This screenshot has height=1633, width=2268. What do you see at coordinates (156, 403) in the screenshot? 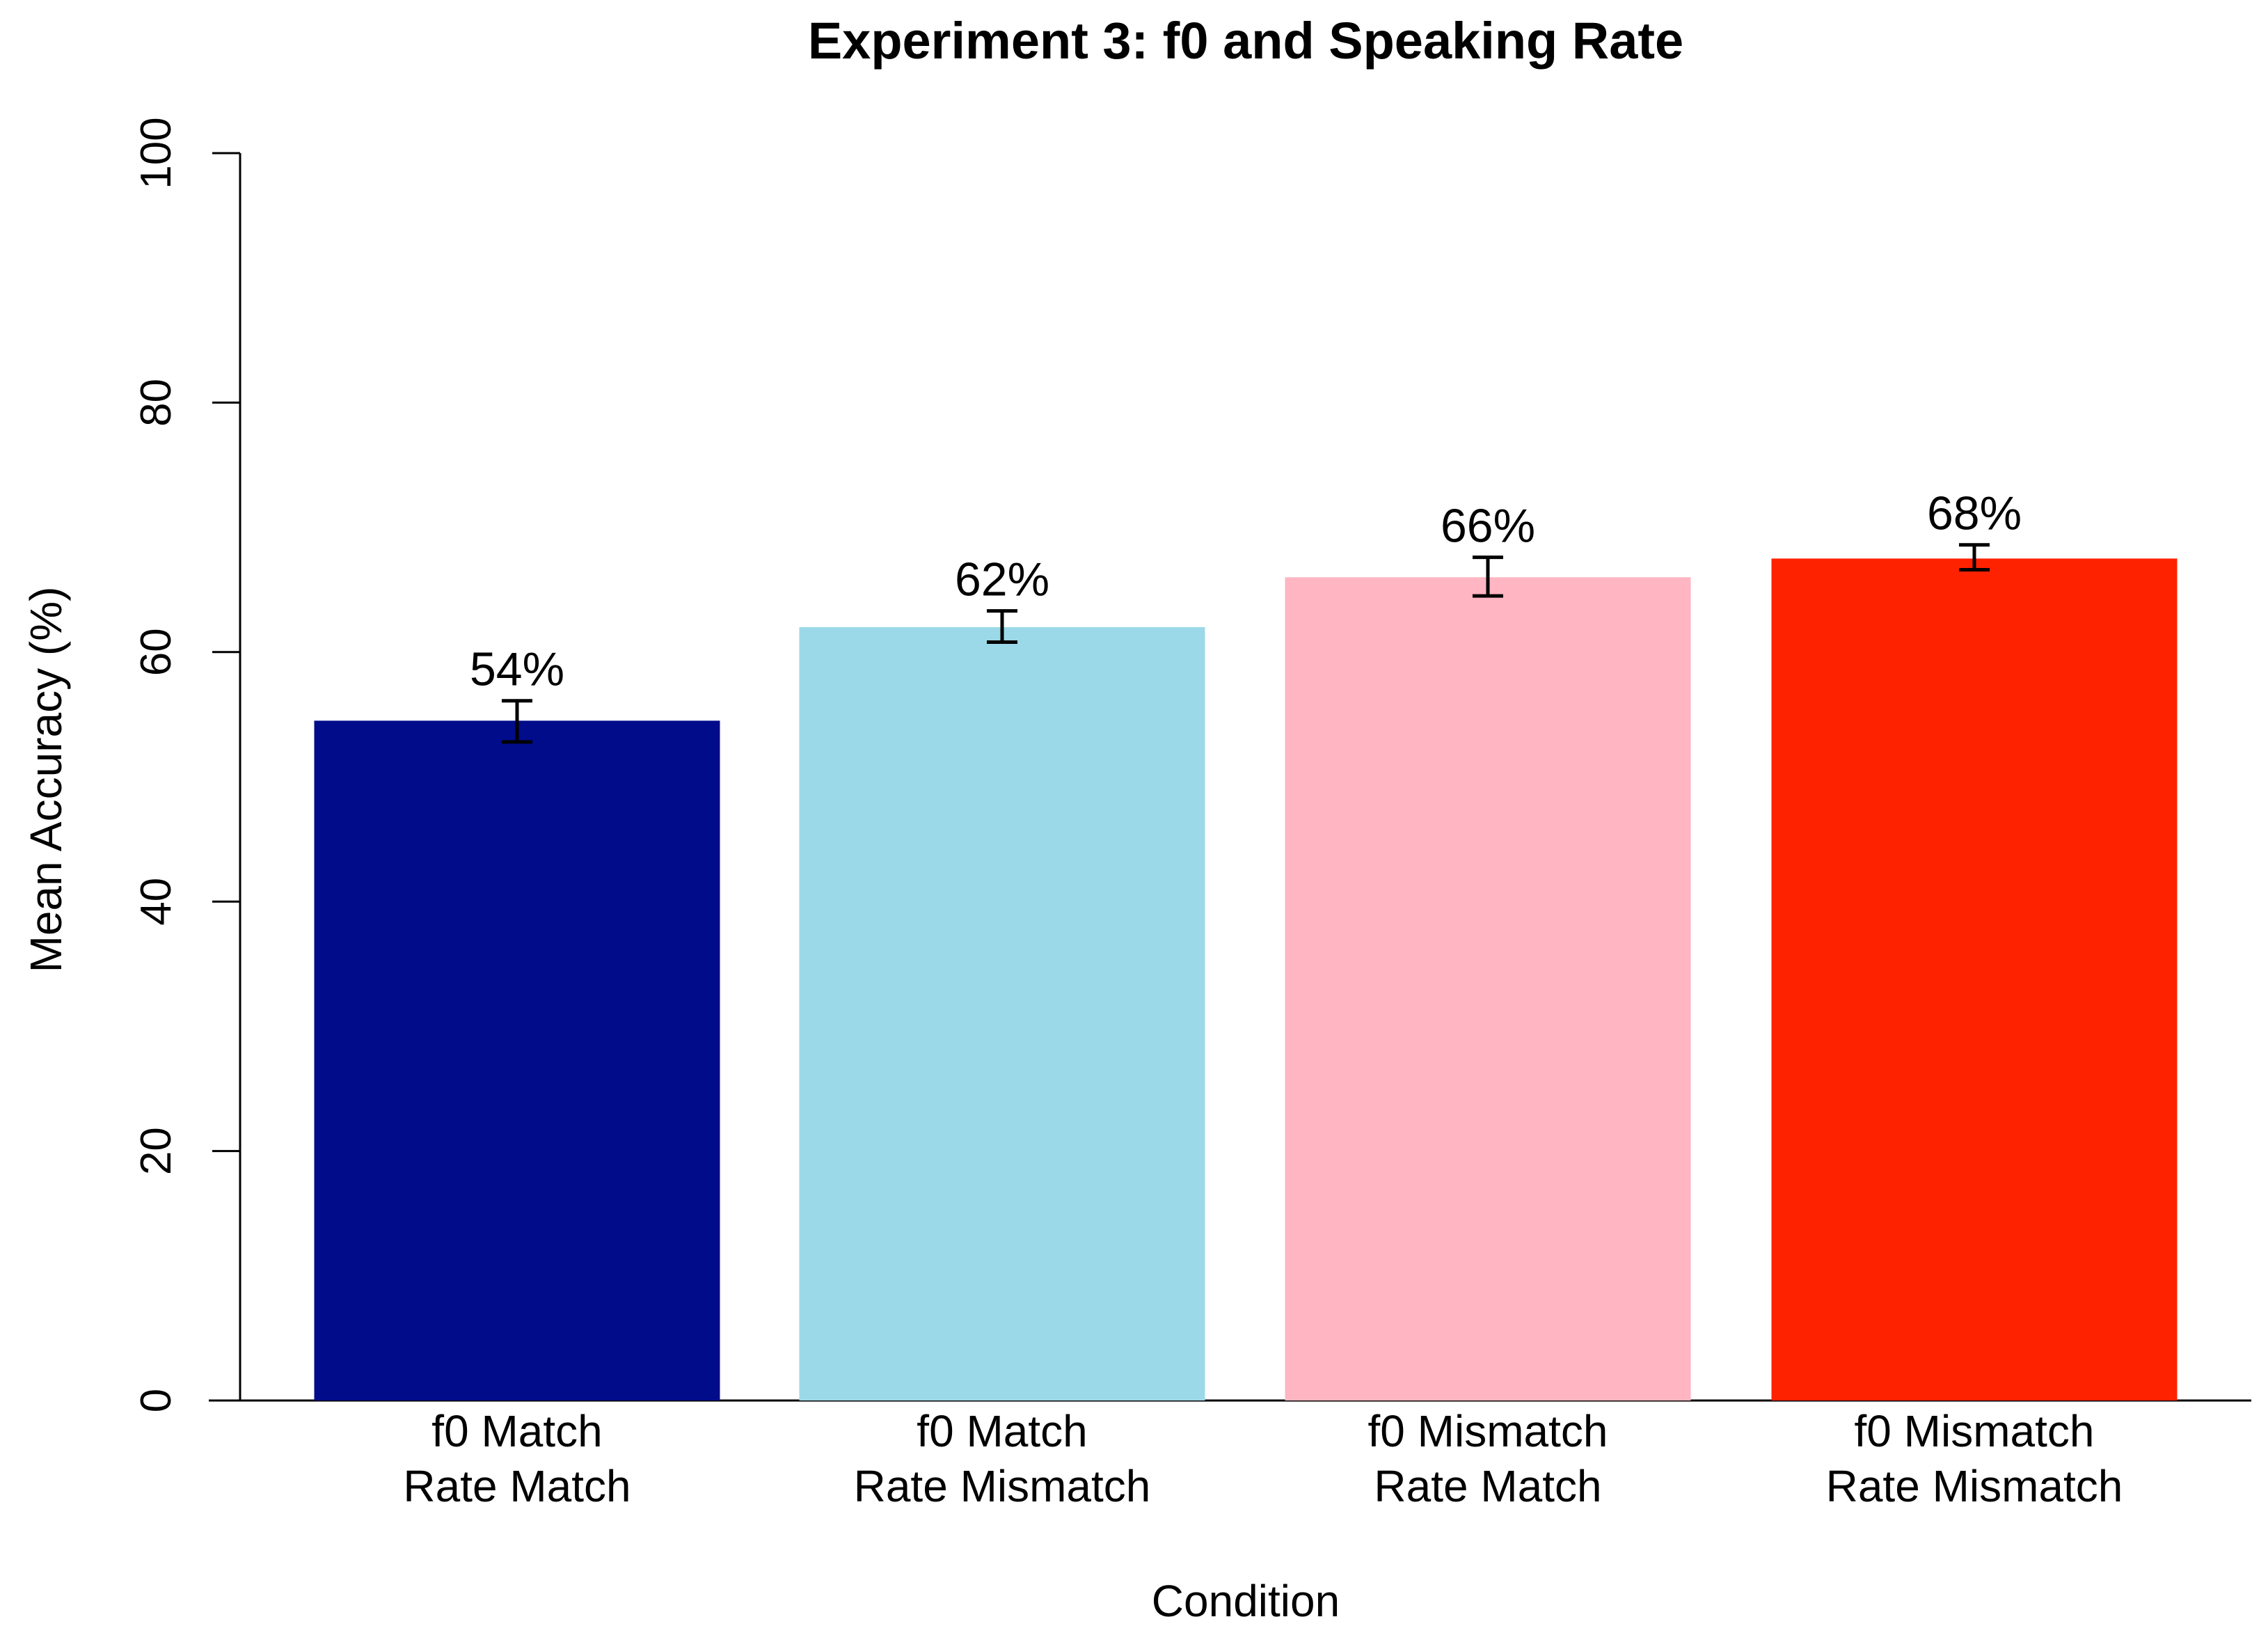
I see `y-tick-label: 80` at bounding box center [156, 403].